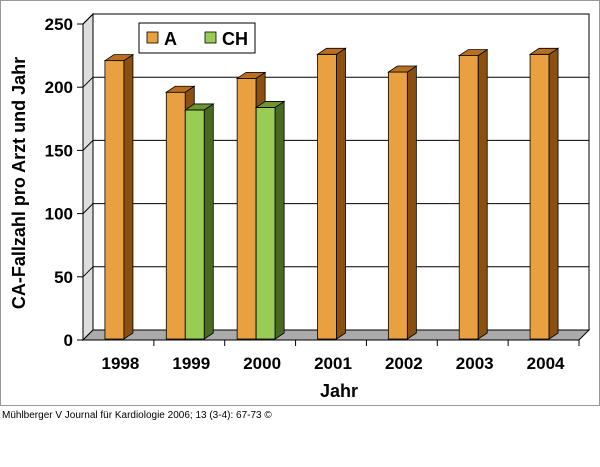 The height and width of the screenshot is (467, 600). What do you see at coordinates (59, 24) in the screenshot?
I see `y-tick-label: 250` at bounding box center [59, 24].